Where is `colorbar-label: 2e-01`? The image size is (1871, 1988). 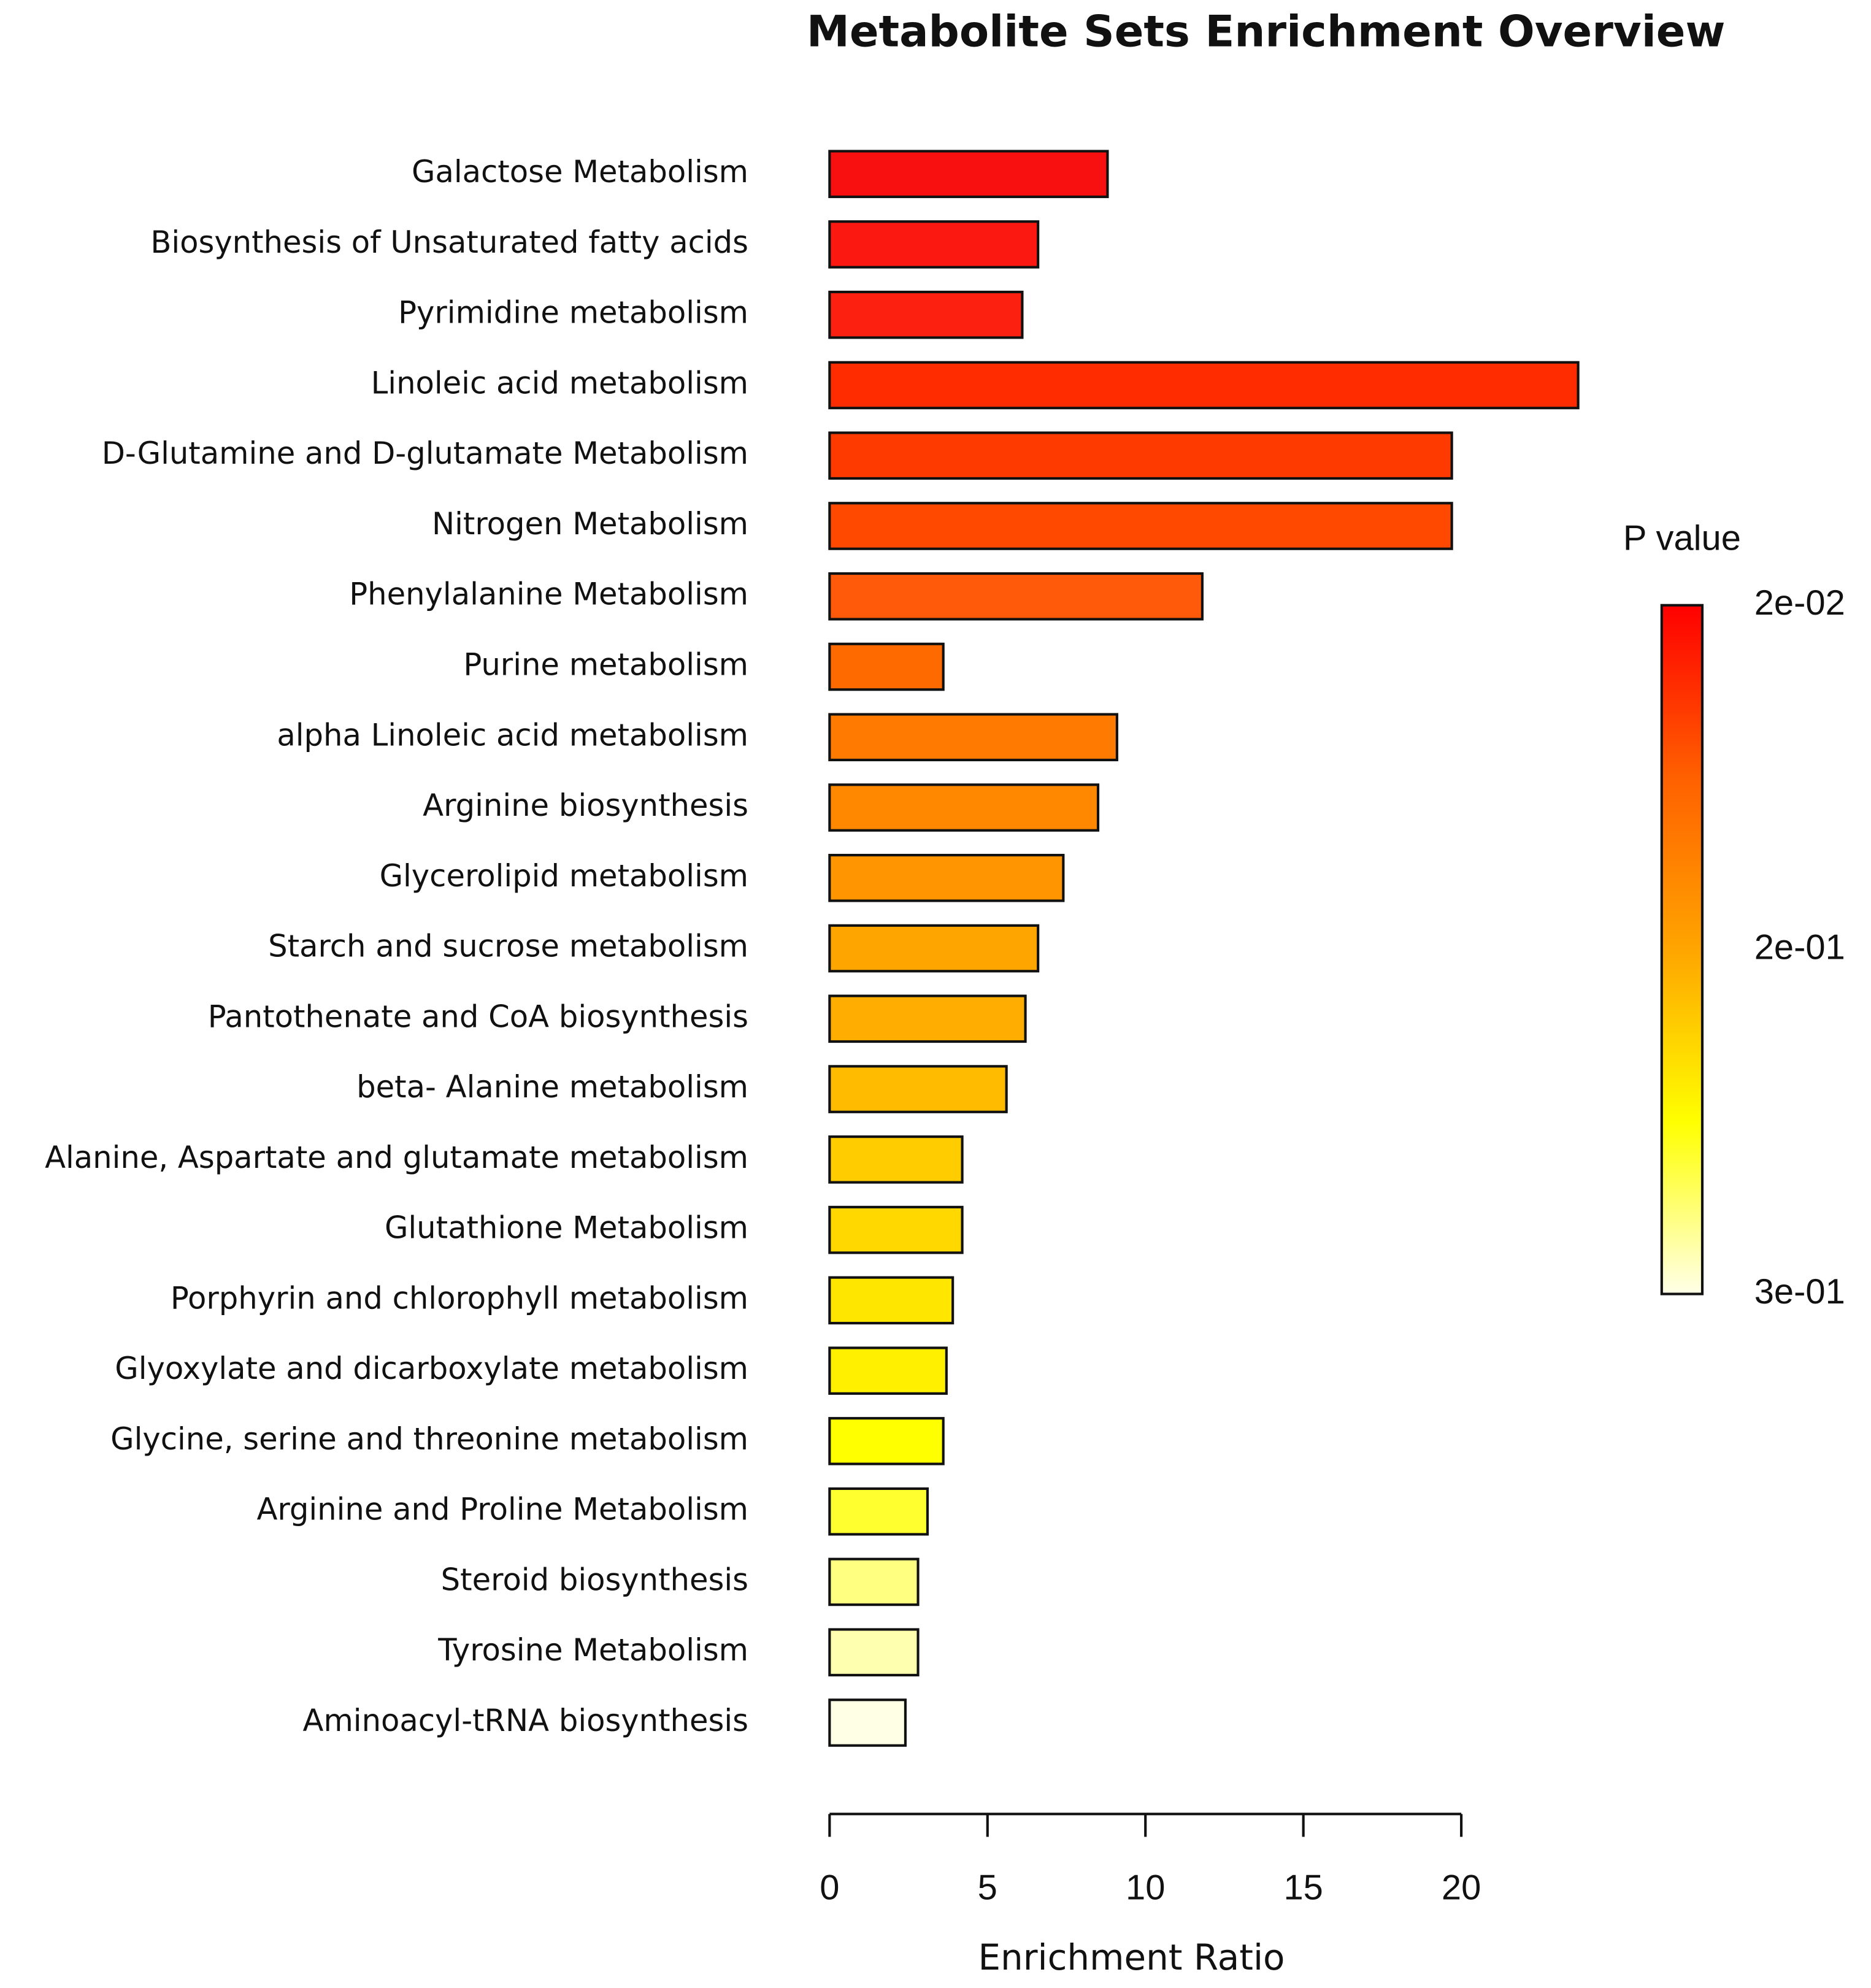
colorbar-label: 2e-01 is located at coordinates (1799, 947).